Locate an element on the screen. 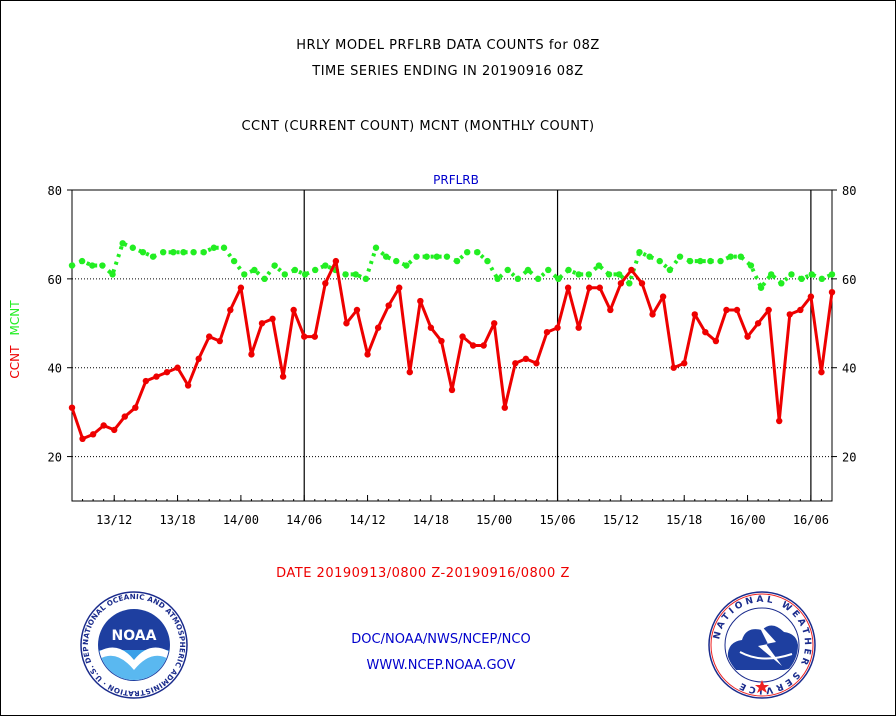  y-tick-label-left: 60 is located at coordinates (55, 280).